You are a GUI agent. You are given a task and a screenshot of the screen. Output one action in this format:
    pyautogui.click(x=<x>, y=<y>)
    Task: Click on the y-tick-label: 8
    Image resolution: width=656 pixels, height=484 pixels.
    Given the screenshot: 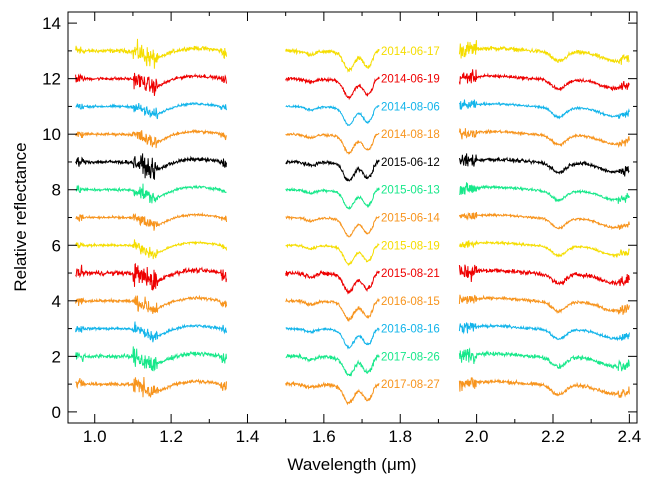 What is the action you would take?
    pyautogui.click(x=56, y=190)
    